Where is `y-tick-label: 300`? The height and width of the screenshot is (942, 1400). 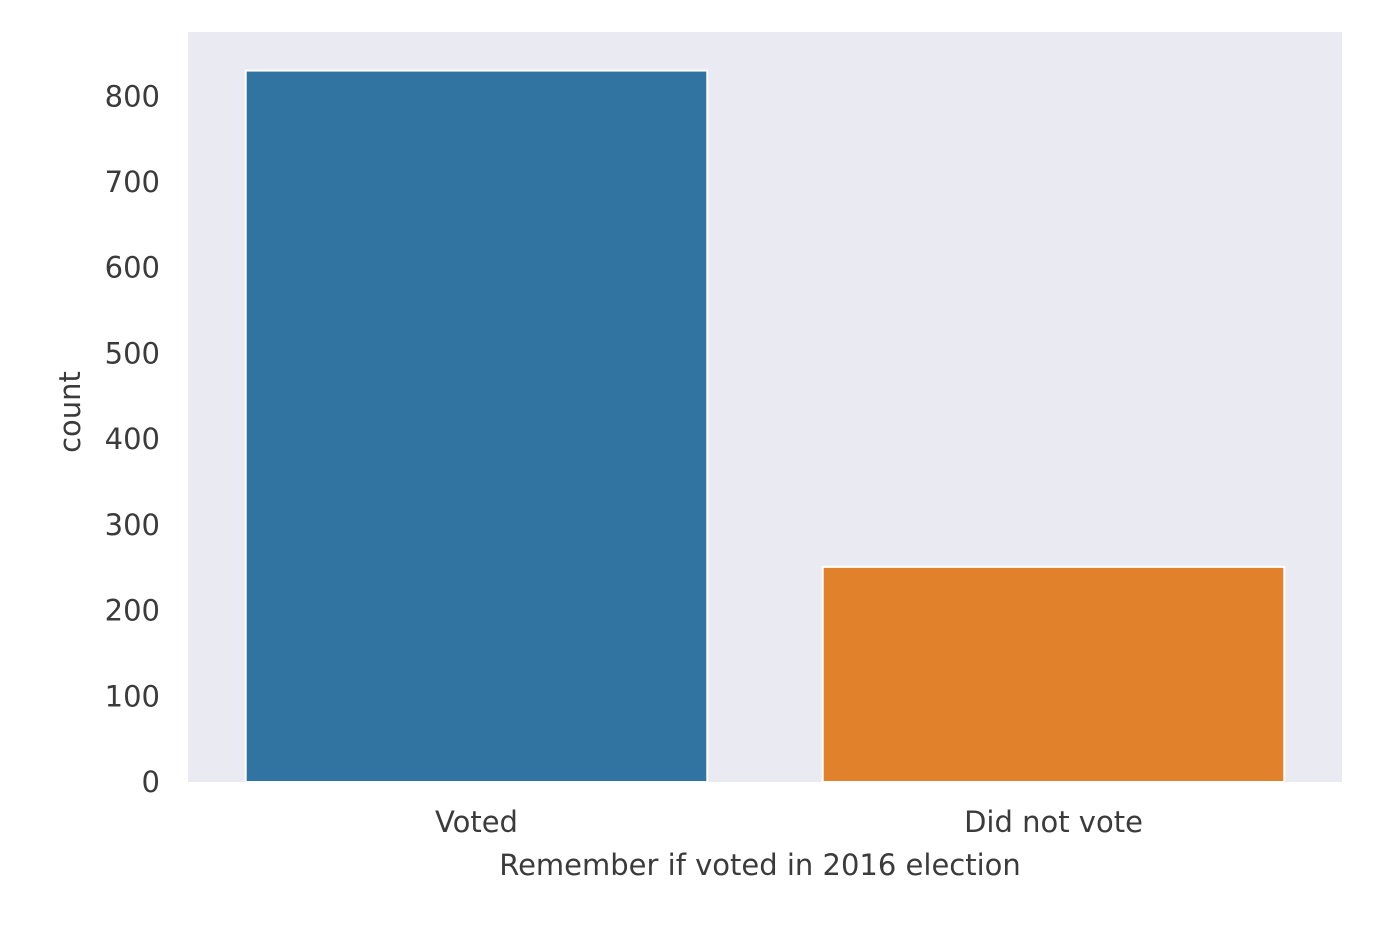
y-tick-label: 300 is located at coordinates (132, 525).